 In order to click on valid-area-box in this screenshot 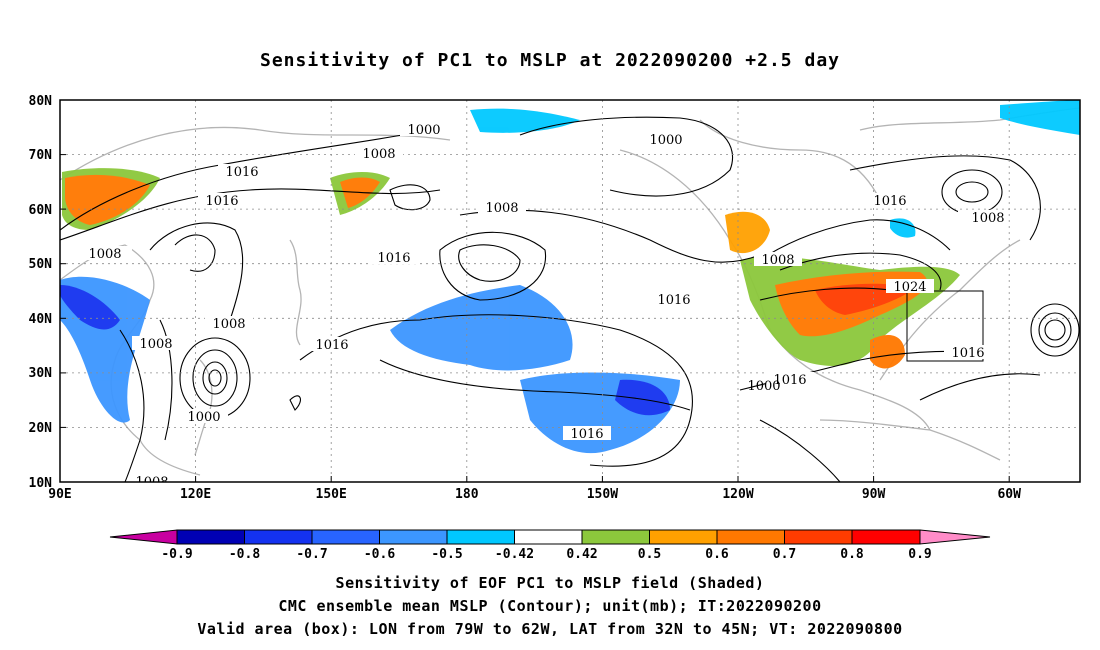, I will do `click(945, 326)`.